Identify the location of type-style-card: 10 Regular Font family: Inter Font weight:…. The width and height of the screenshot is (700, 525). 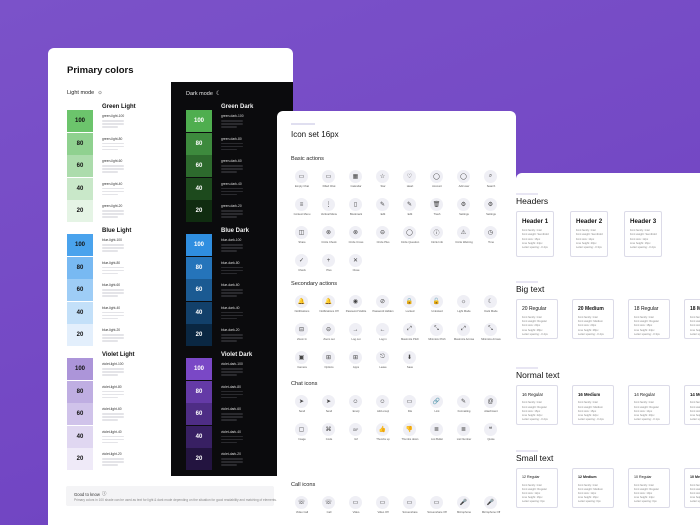
(649, 488).